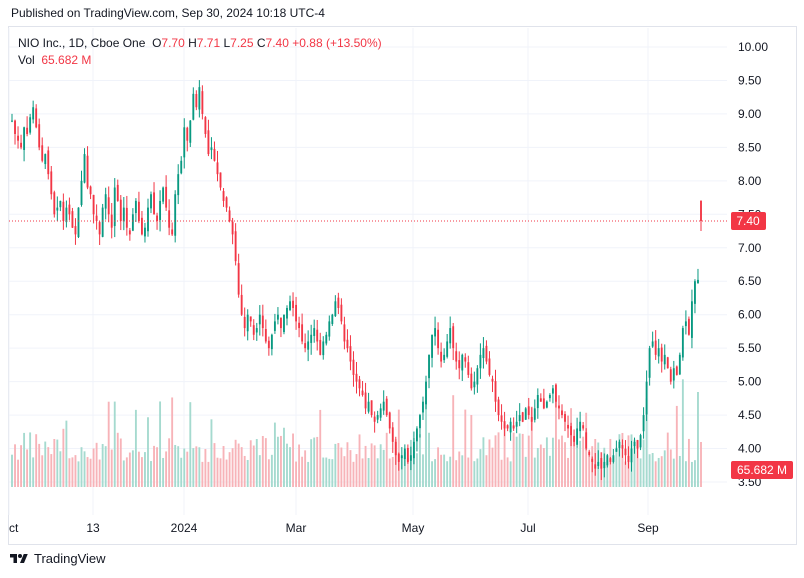 The width and height of the screenshot is (804, 578). What do you see at coordinates (750, 248) in the screenshot?
I see `y-tick-label: 7.00` at bounding box center [750, 248].